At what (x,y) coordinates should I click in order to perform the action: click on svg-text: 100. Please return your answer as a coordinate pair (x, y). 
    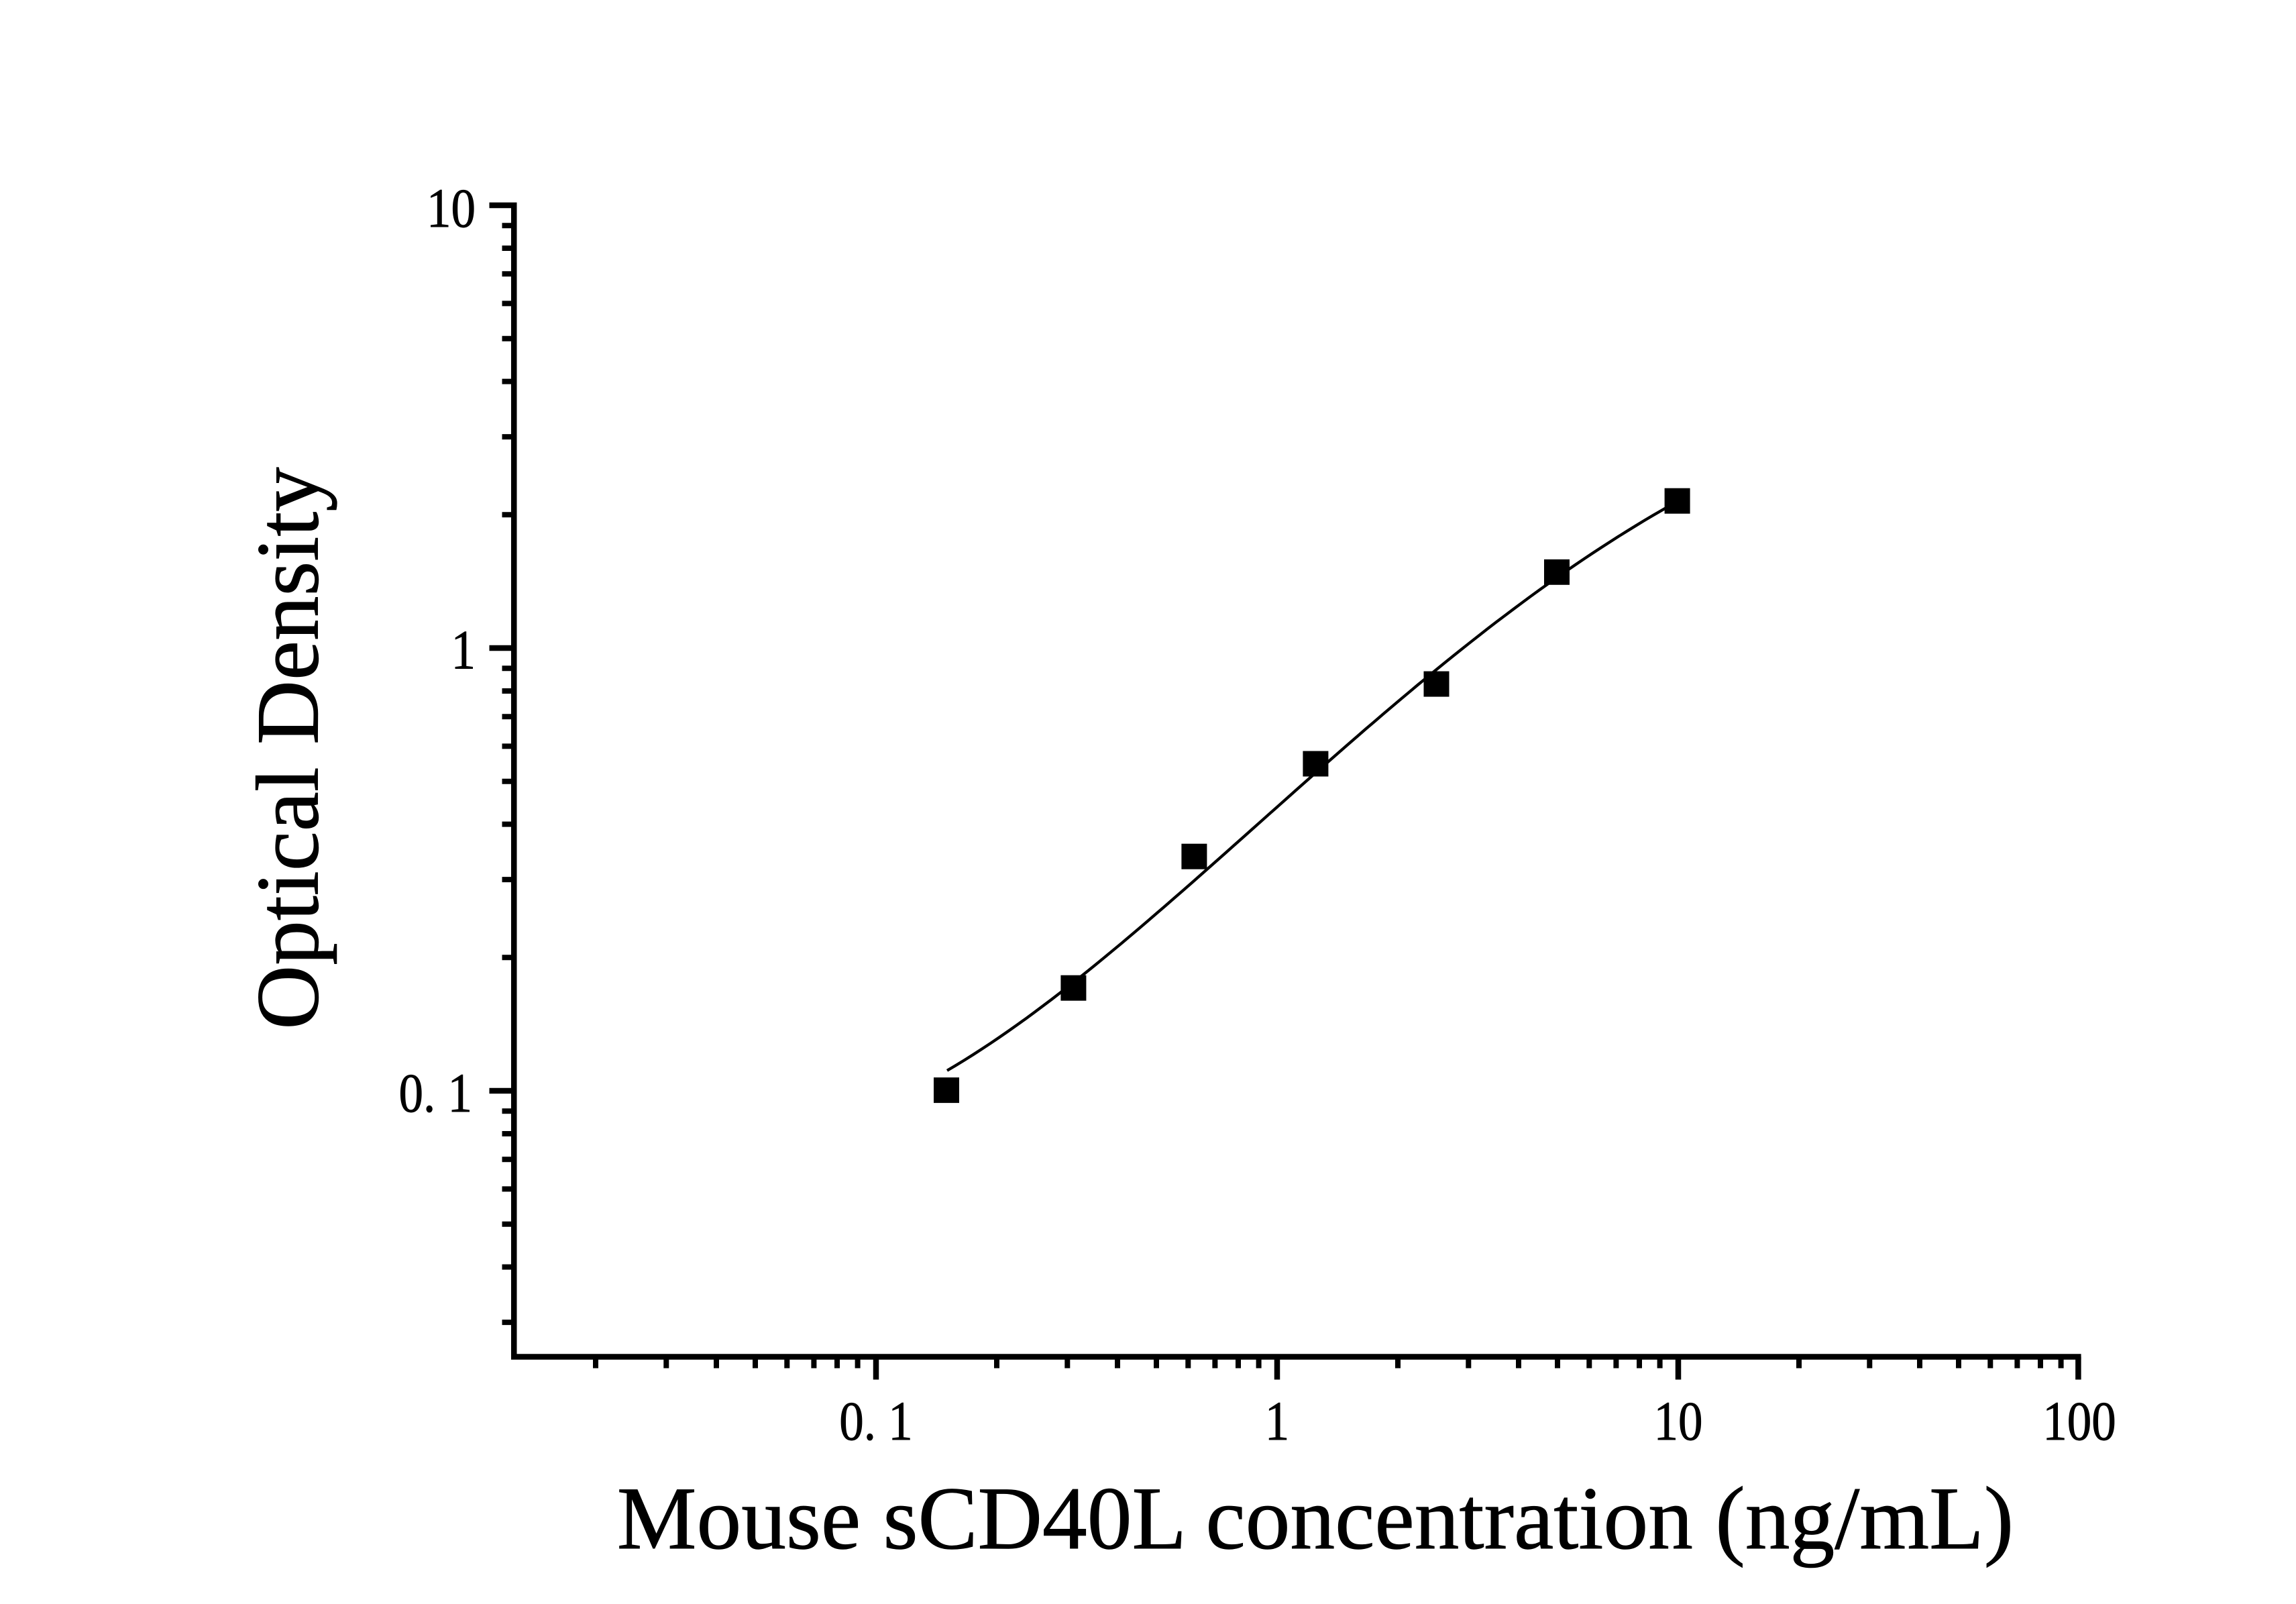
    Looking at the image, I should click on (2079, 1421).